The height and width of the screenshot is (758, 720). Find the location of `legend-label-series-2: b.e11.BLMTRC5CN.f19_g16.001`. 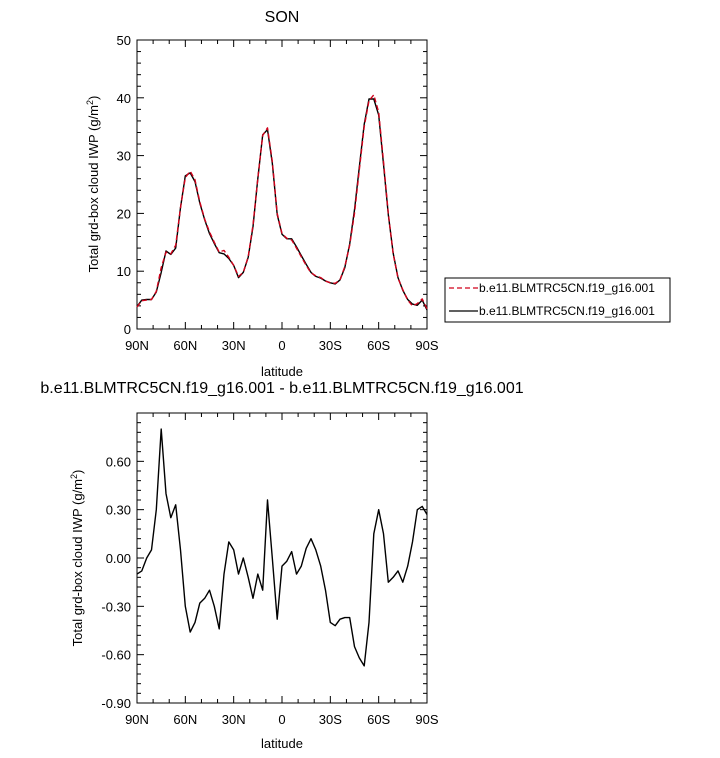

legend-label-series-2: b.e11.BLMTRC5CN.f19_g16.001 is located at coordinates (567, 311).